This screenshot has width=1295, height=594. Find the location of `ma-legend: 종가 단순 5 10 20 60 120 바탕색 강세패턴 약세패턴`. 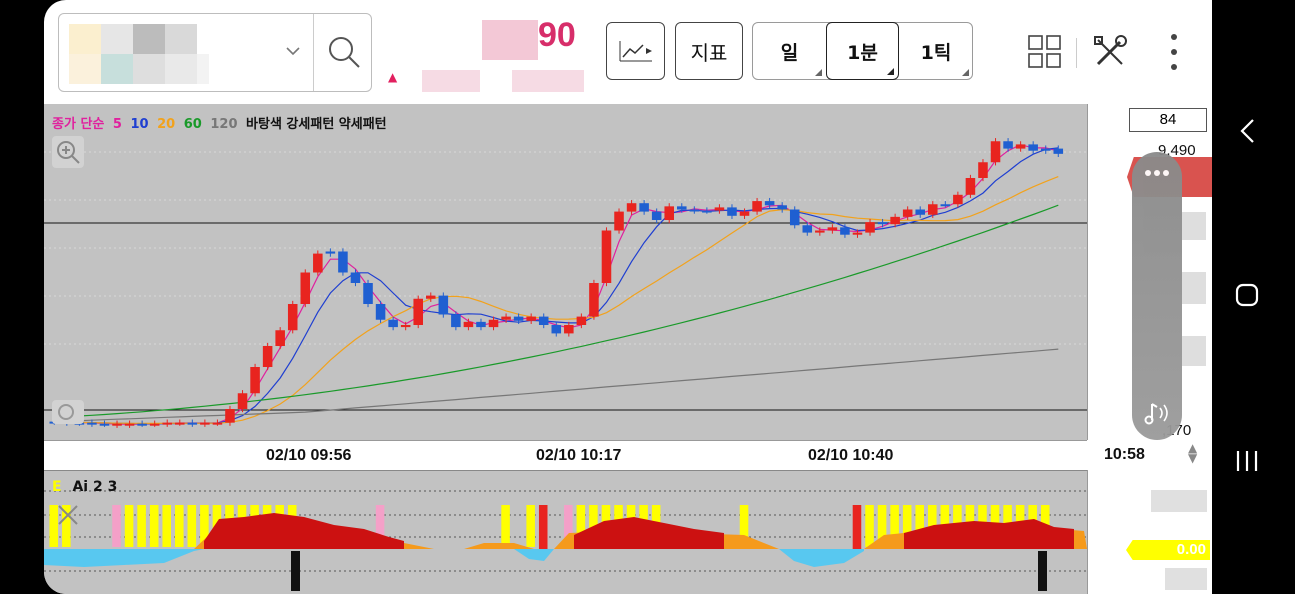

ma-legend: 종가 단순 5 10 20 60 120 바탕색 강세패턴 약세패턴 is located at coordinates (221, 122).